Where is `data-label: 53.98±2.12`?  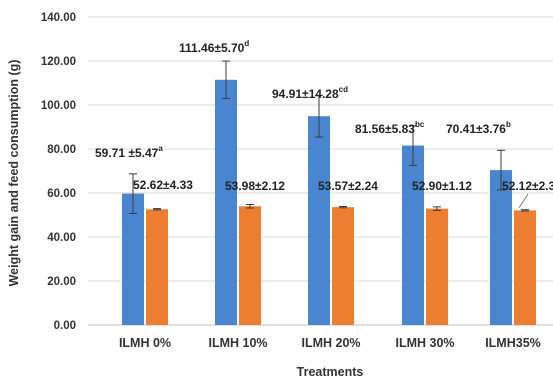
data-label: 53.98±2.12 is located at coordinates (255, 186).